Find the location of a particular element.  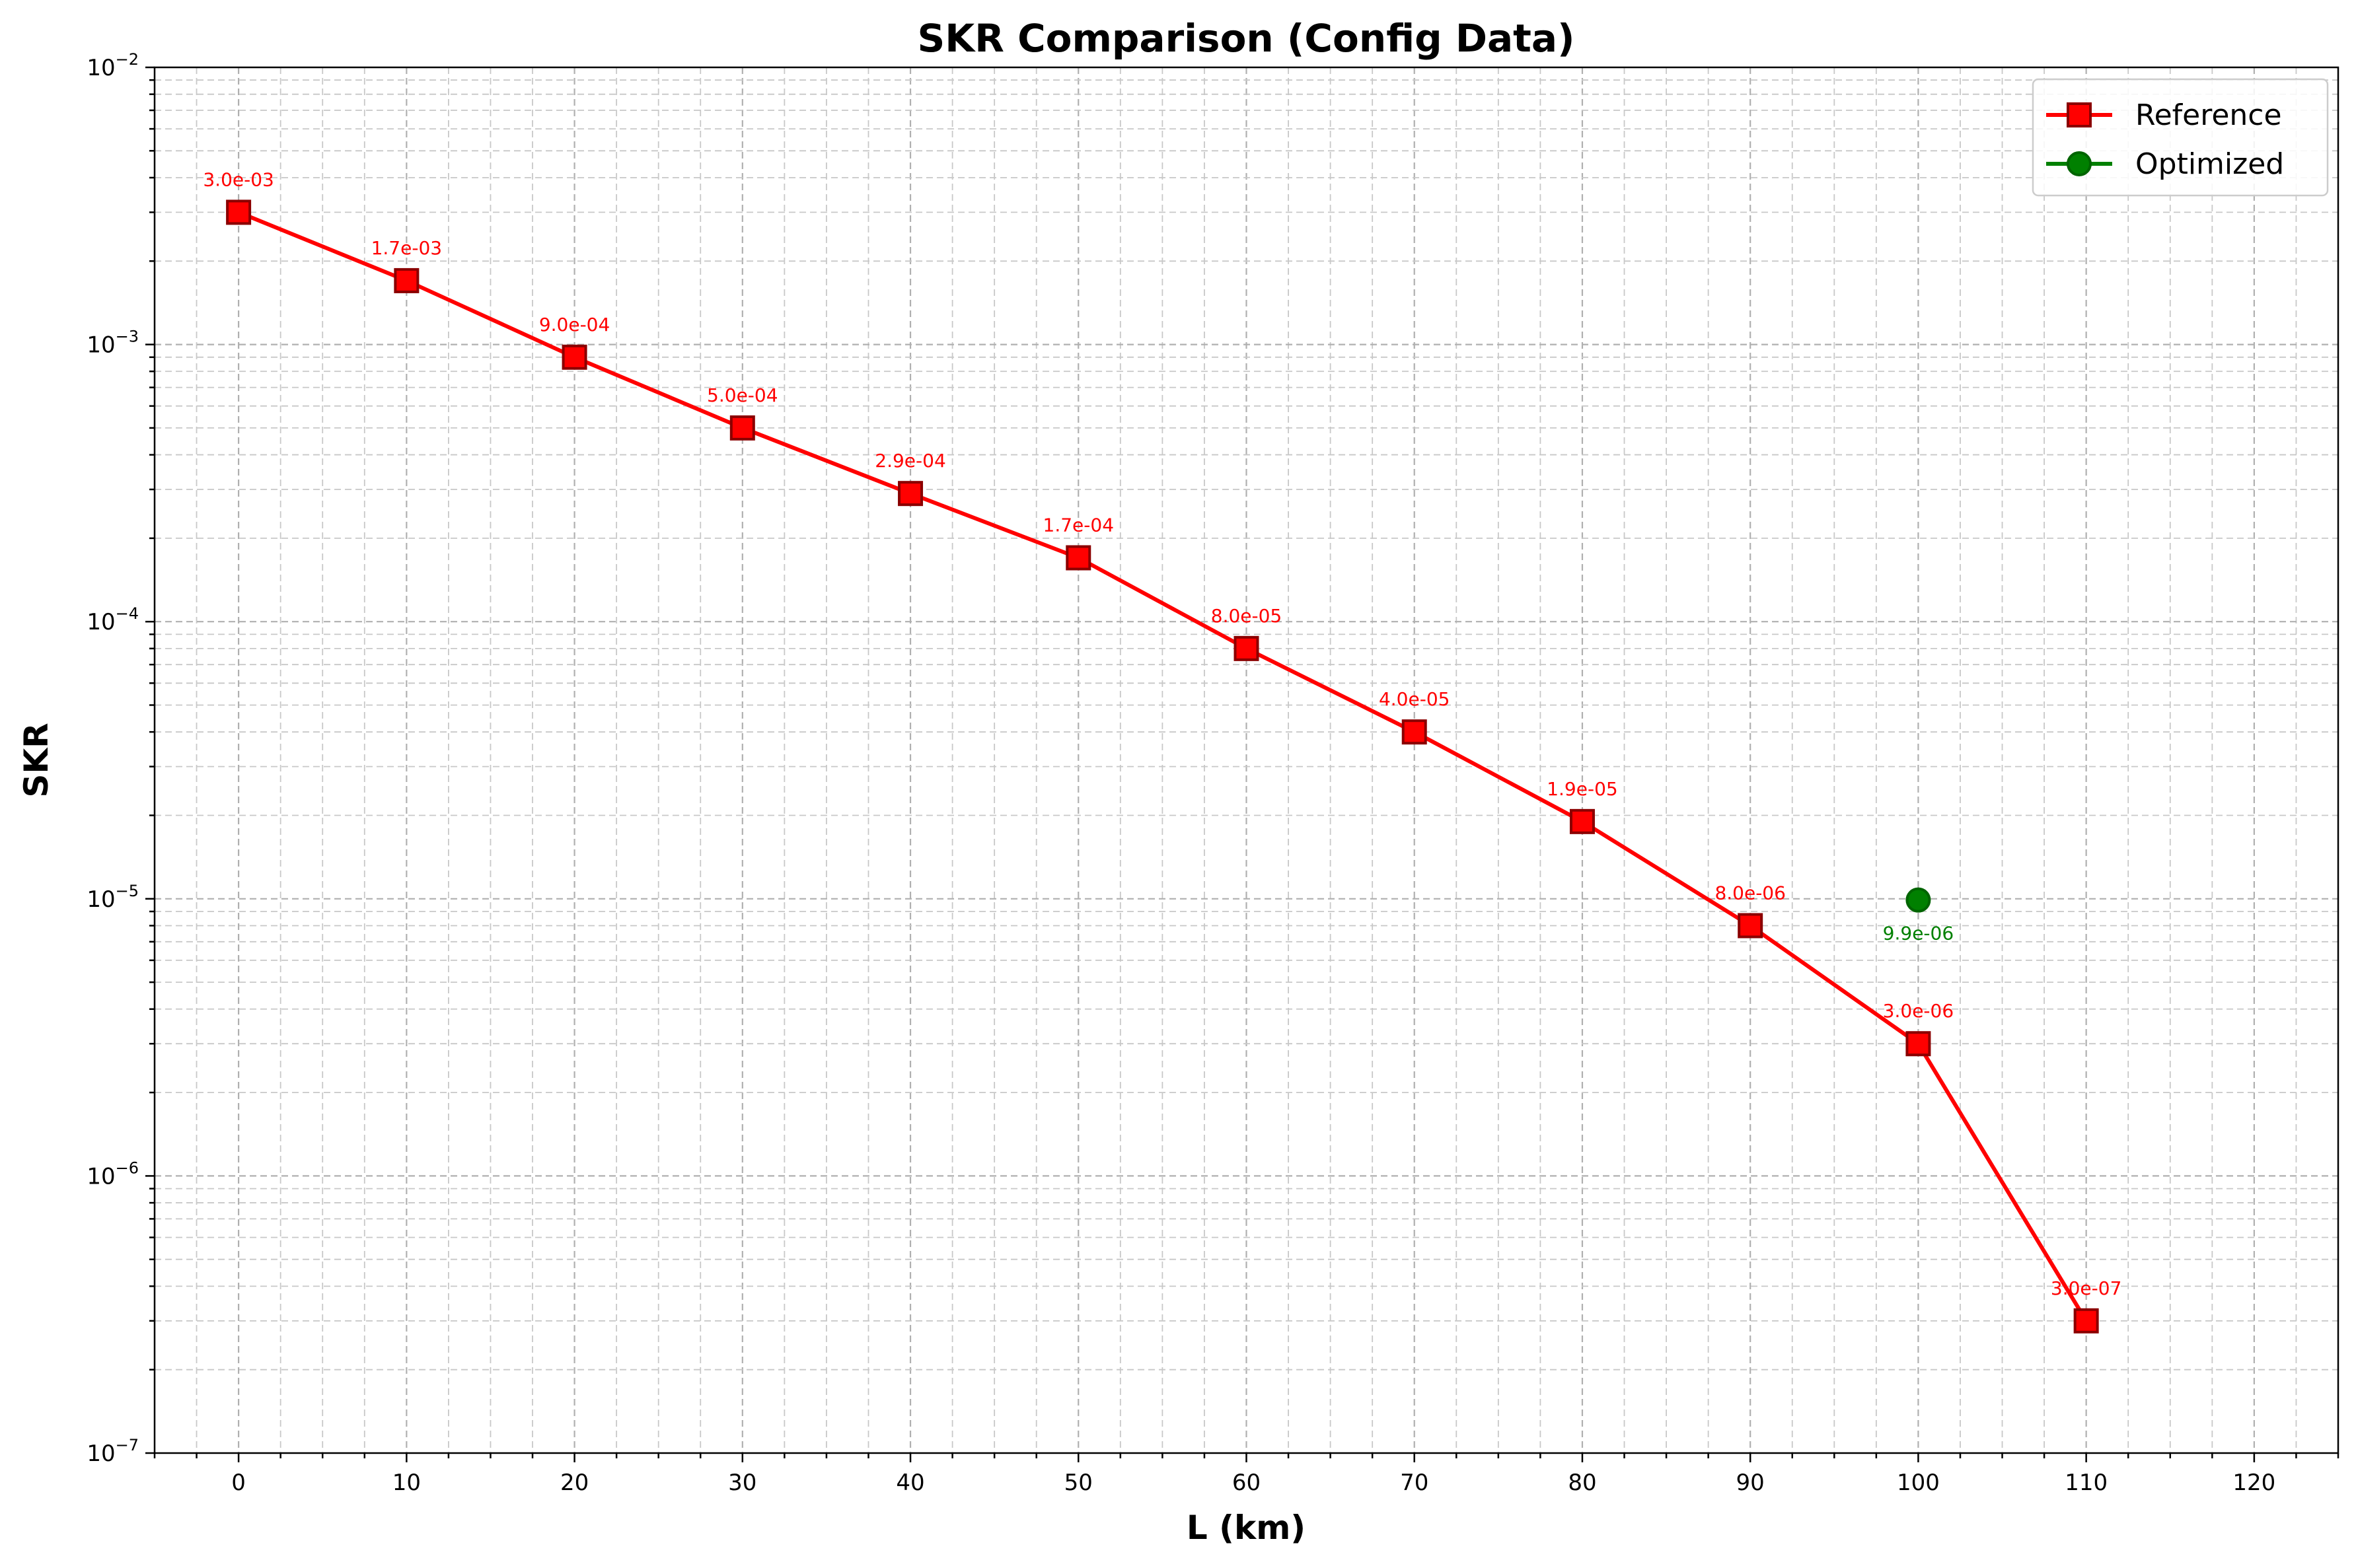

data-label: 1.9e-05 is located at coordinates (1582, 789).